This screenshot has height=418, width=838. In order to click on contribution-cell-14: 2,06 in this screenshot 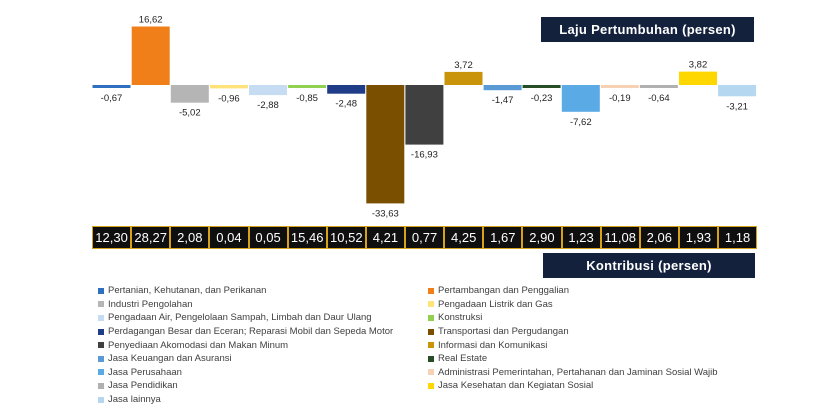, I will do `click(659, 237)`.